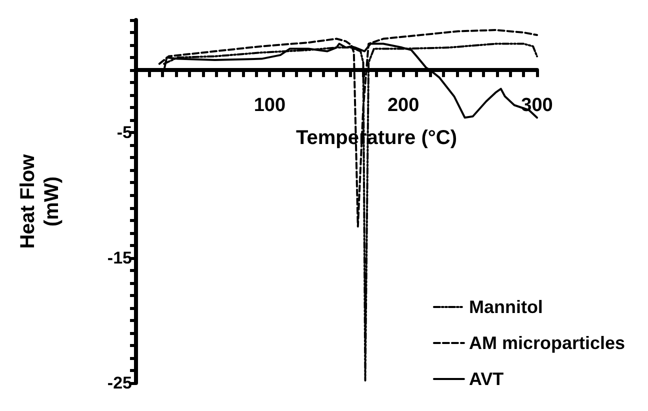 Image resolution: width=648 pixels, height=411 pixels. What do you see at coordinates (119, 258) in the screenshot?
I see `y-tick-label: -15` at bounding box center [119, 258].